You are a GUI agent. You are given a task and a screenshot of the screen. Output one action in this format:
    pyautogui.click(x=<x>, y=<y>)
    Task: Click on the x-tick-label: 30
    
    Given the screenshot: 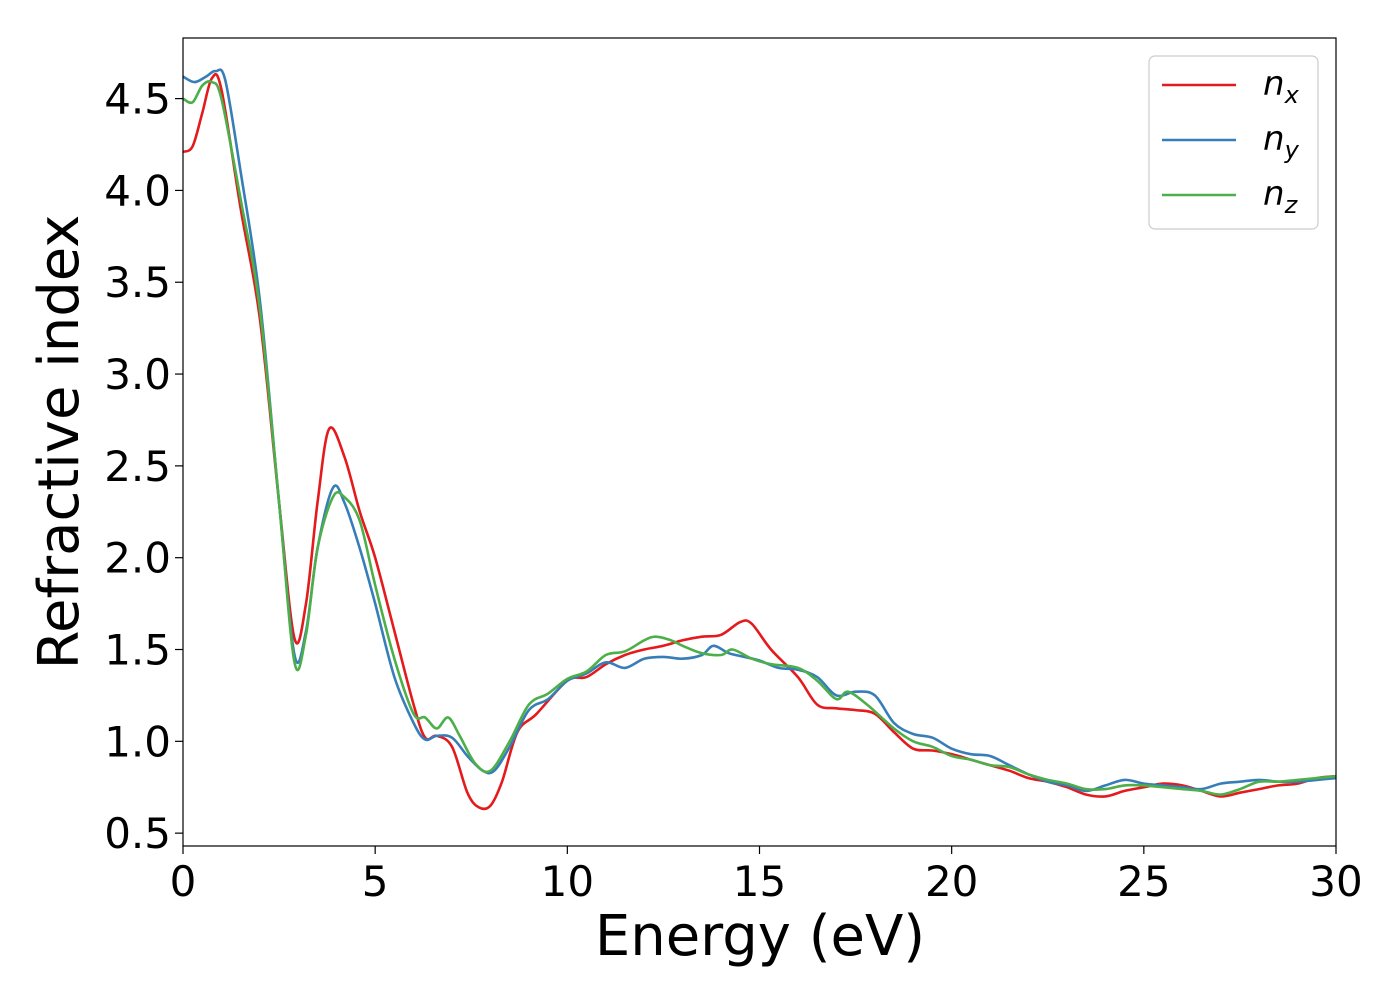 What is the action you would take?
    pyautogui.click(x=1335, y=881)
    